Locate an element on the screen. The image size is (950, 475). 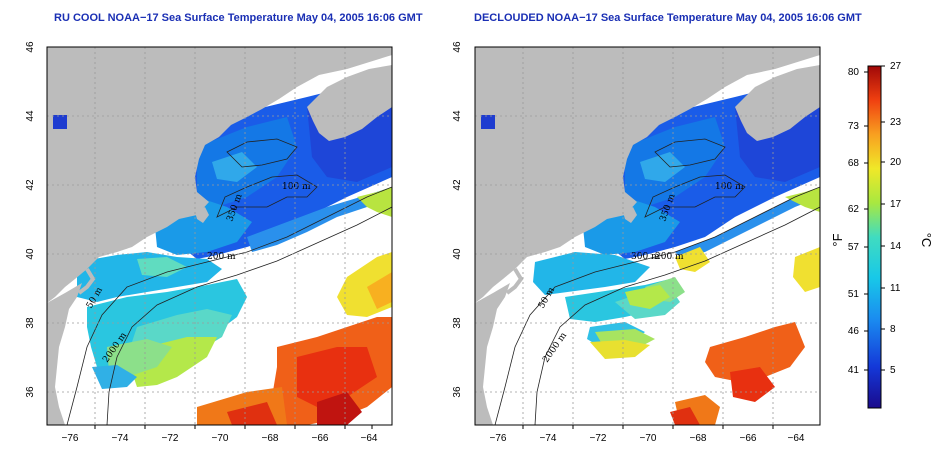
left-x-tick-72: −72 is located at coordinates (170, 438).